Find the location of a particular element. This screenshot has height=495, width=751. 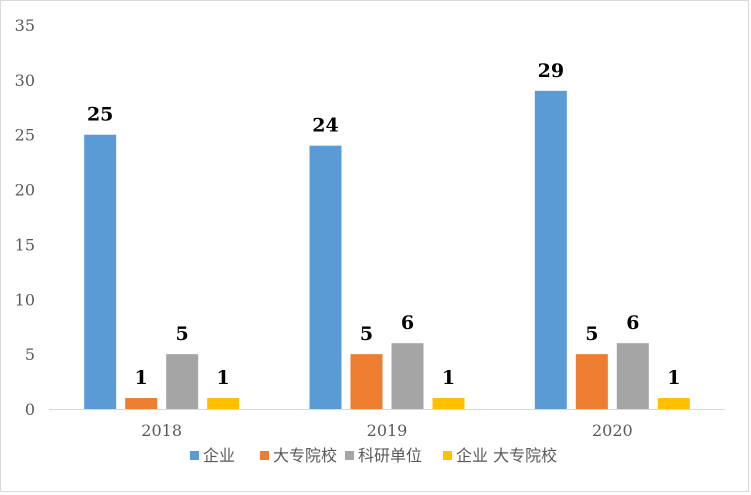

x-axis: 2018 2019 2020 is located at coordinates (387, 424).